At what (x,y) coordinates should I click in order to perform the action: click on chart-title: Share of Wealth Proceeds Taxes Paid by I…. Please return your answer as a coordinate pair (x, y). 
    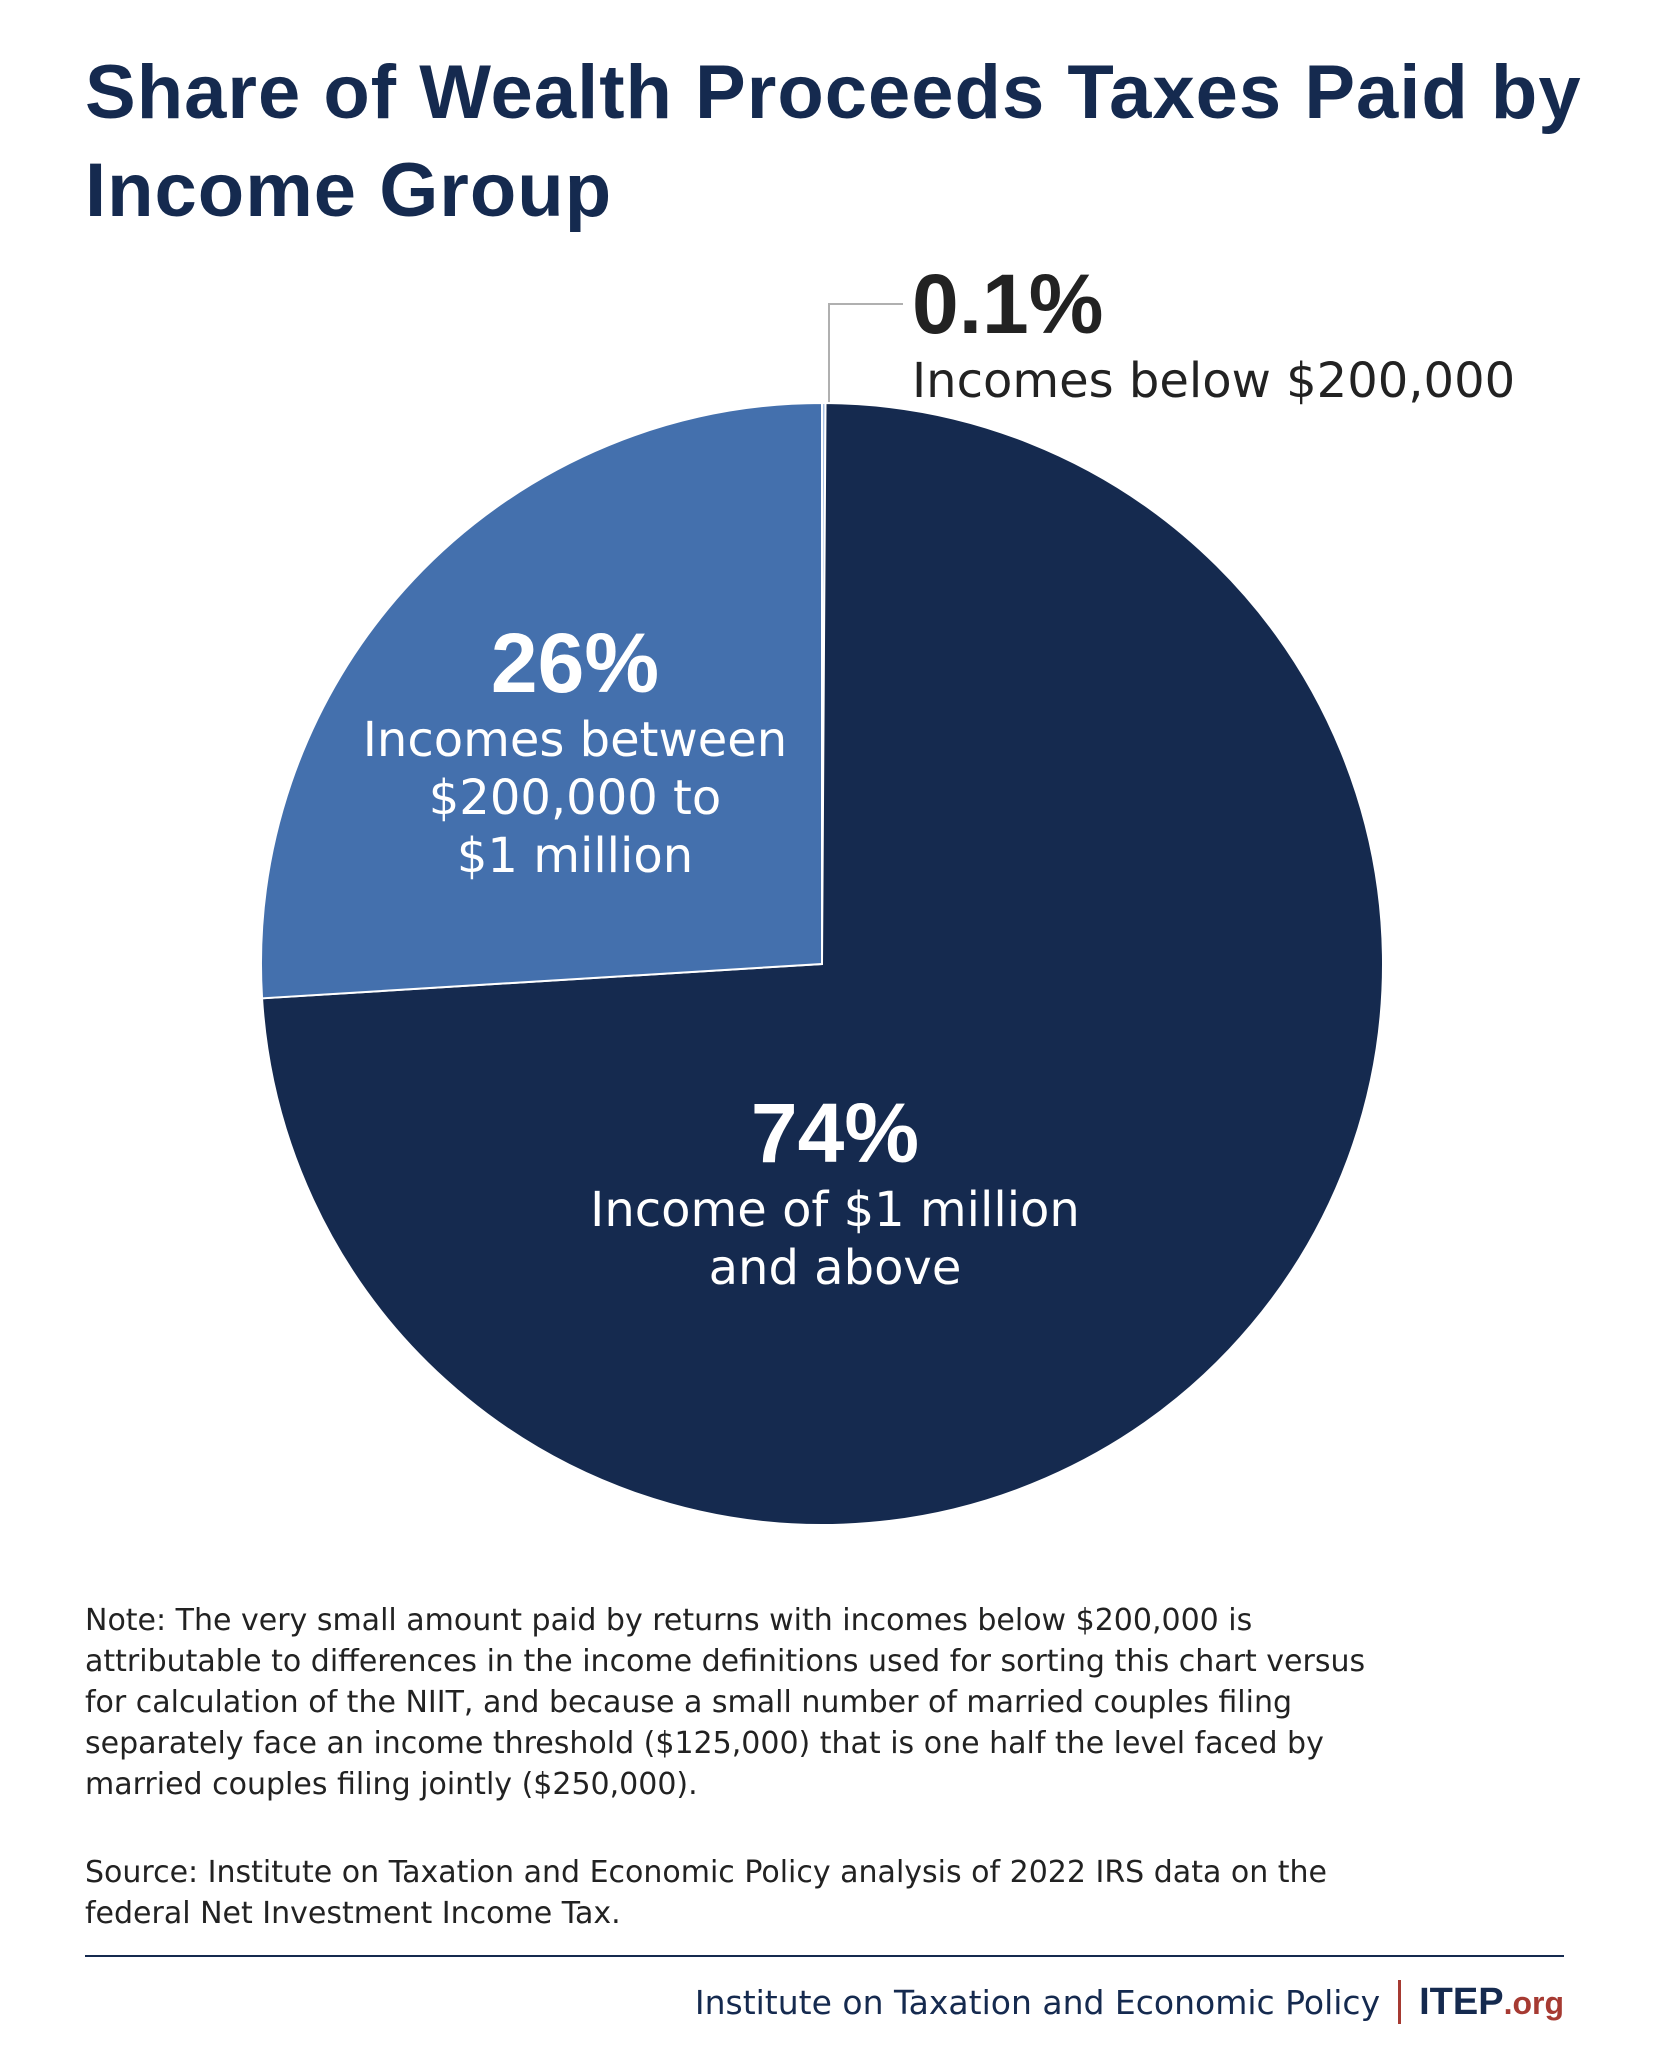
    Looking at the image, I should click on (833, 141).